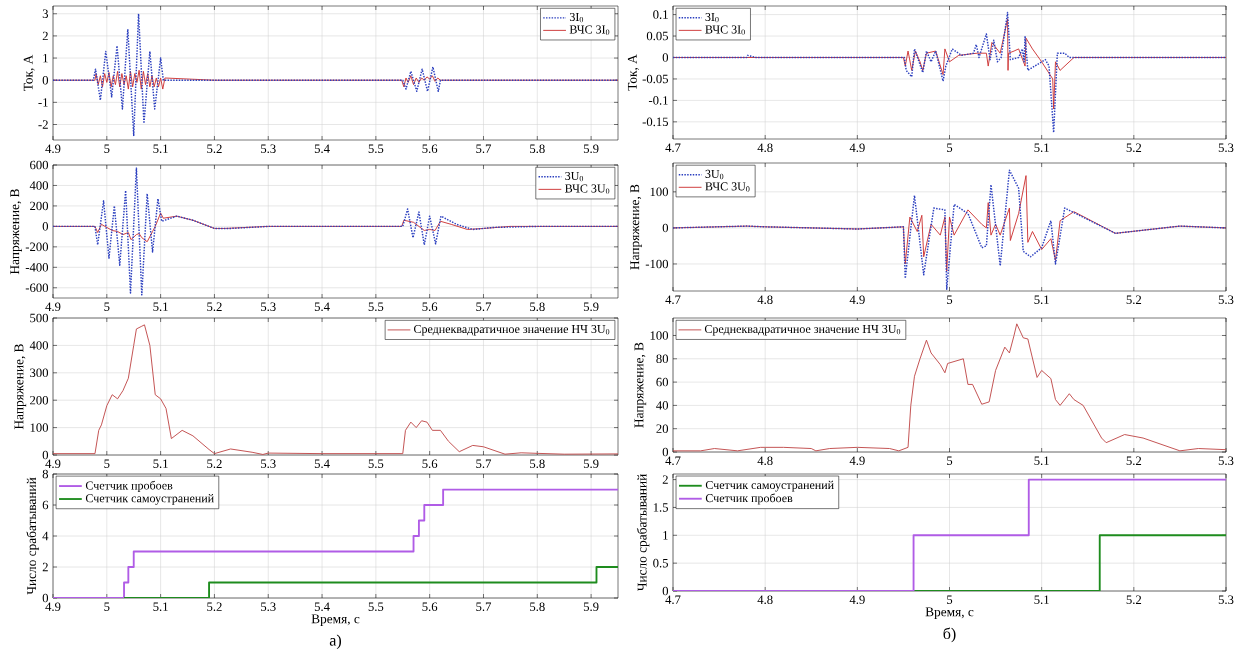 The width and height of the screenshot is (1256, 658). What do you see at coordinates (39, 373) in the screenshot?
I see `y-tick-label: 300` at bounding box center [39, 373].